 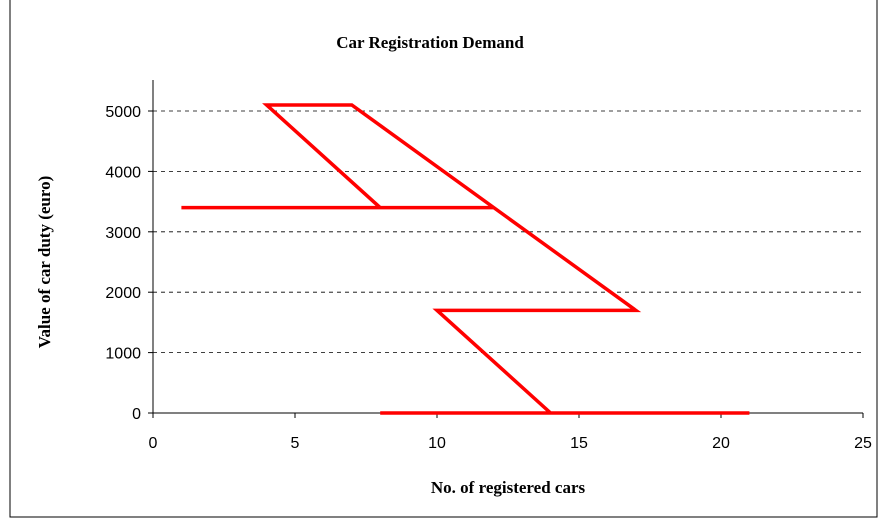 I want to click on x-axis-label: No. of registered cars, so click(x=508, y=487).